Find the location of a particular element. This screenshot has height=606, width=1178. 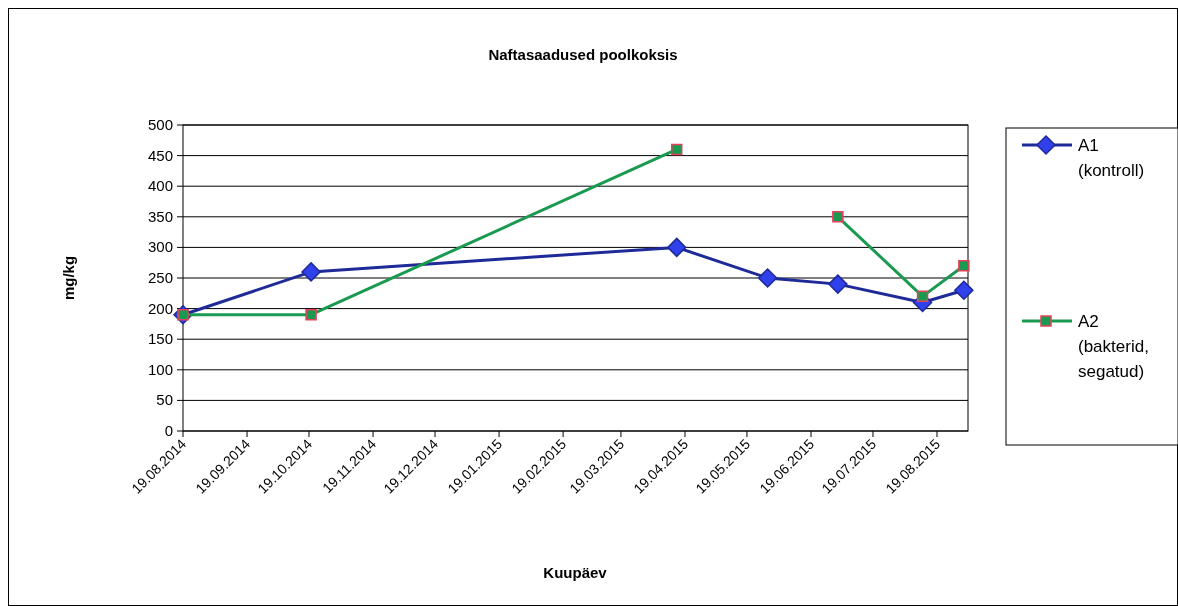

y-tick-label: 450 is located at coordinates (160, 155).